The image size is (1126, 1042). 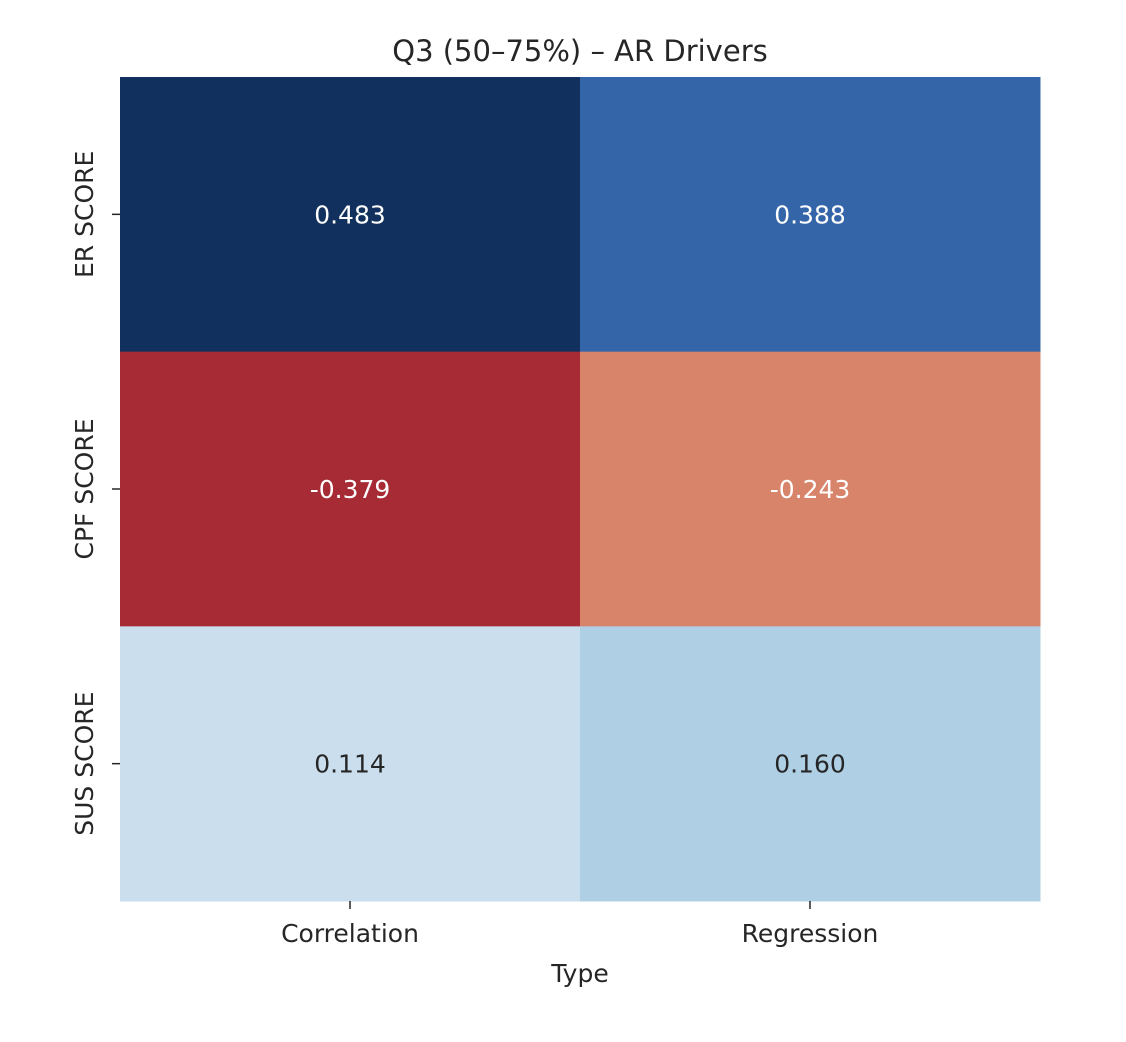 What do you see at coordinates (84, 488) in the screenshot?
I see `y-tick-label: CPF SCORE` at bounding box center [84, 488].